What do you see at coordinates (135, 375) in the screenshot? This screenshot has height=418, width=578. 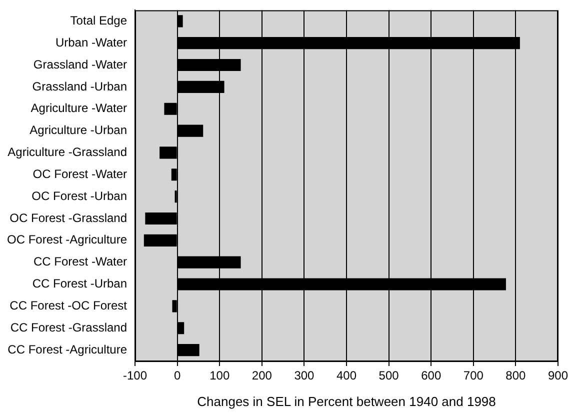 I see `x-tick-label: -100` at bounding box center [135, 375].